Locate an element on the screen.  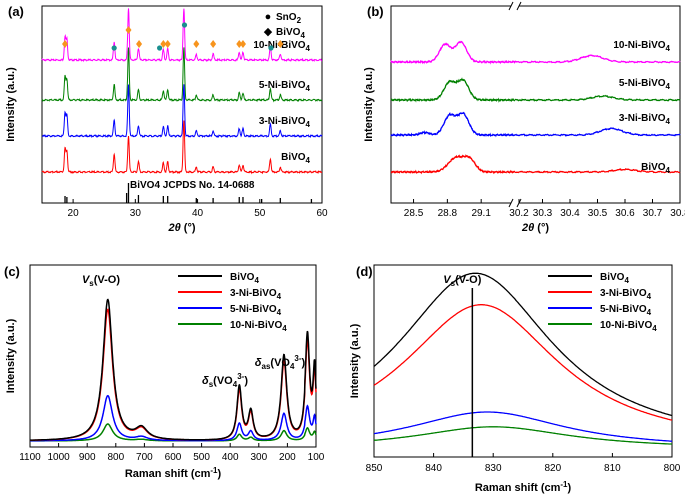
panel-b-break-mask-top is located at coordinates (515, 6).